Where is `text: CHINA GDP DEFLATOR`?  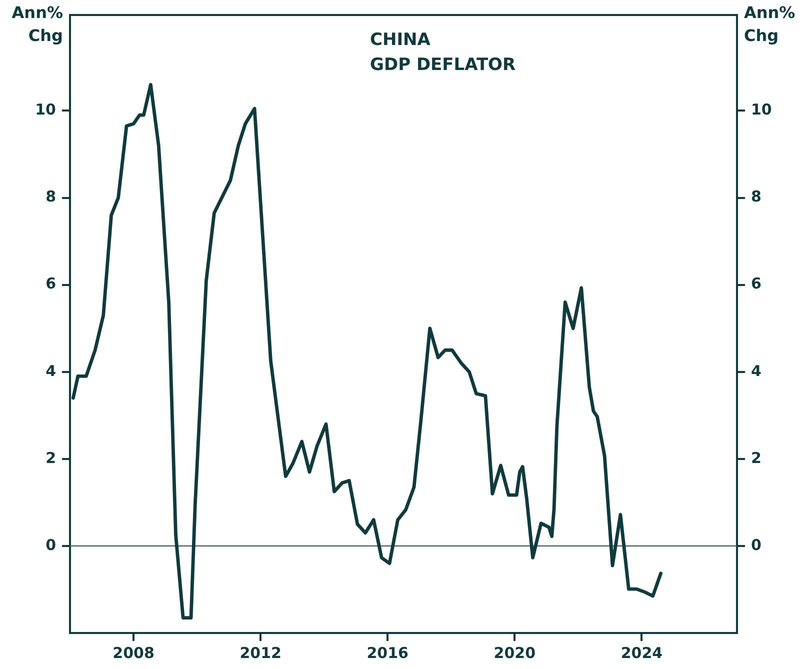
text: CHINA GDP DEFLATOR is located at coordinates (443, 52).